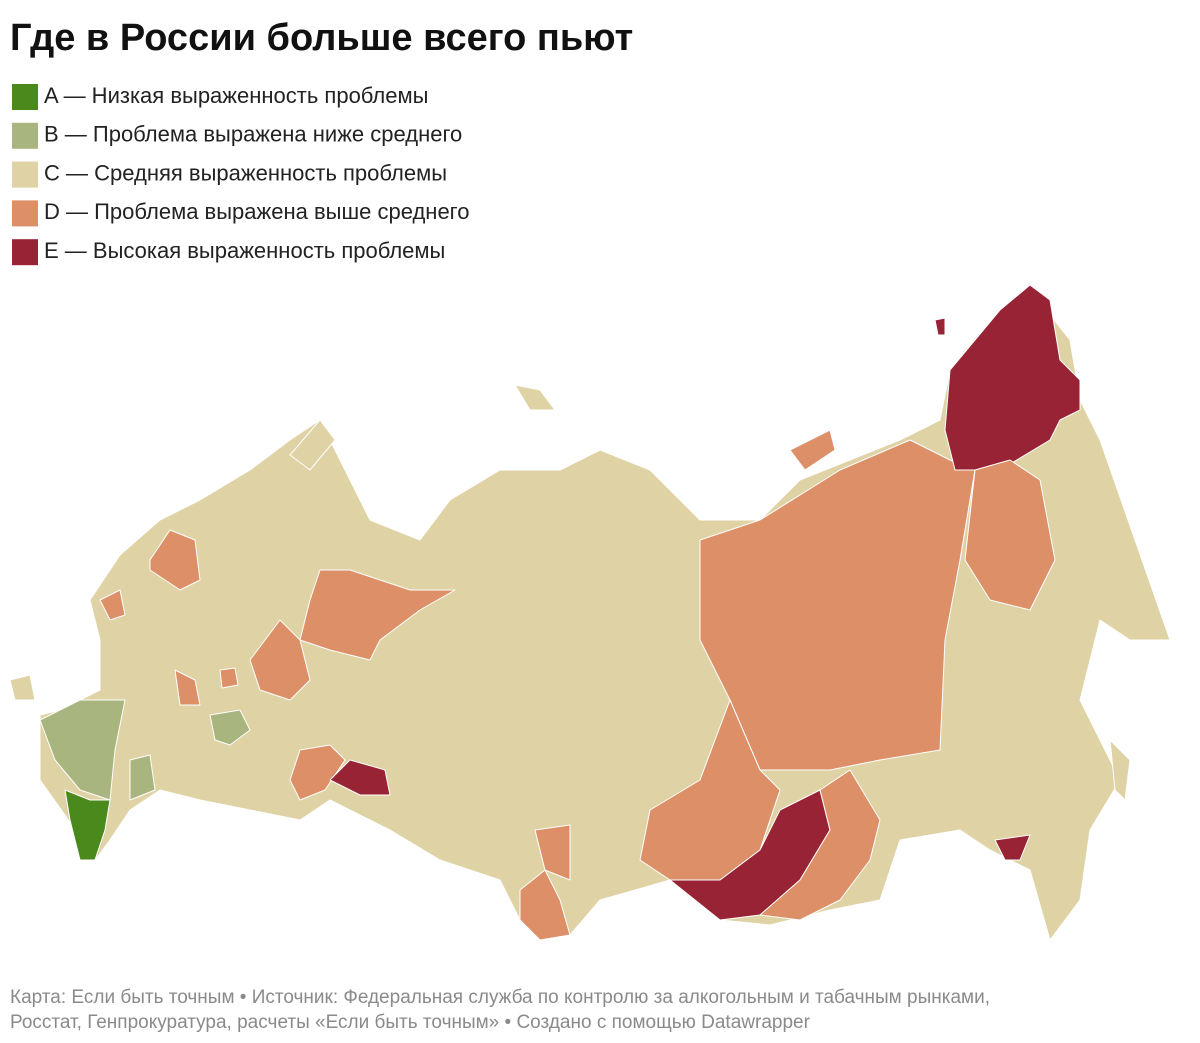 The height and width of the screenshot is (1043, 1200). I want to click on legend-label: A — Низкая выраженность проблемы, so click(236, 95).